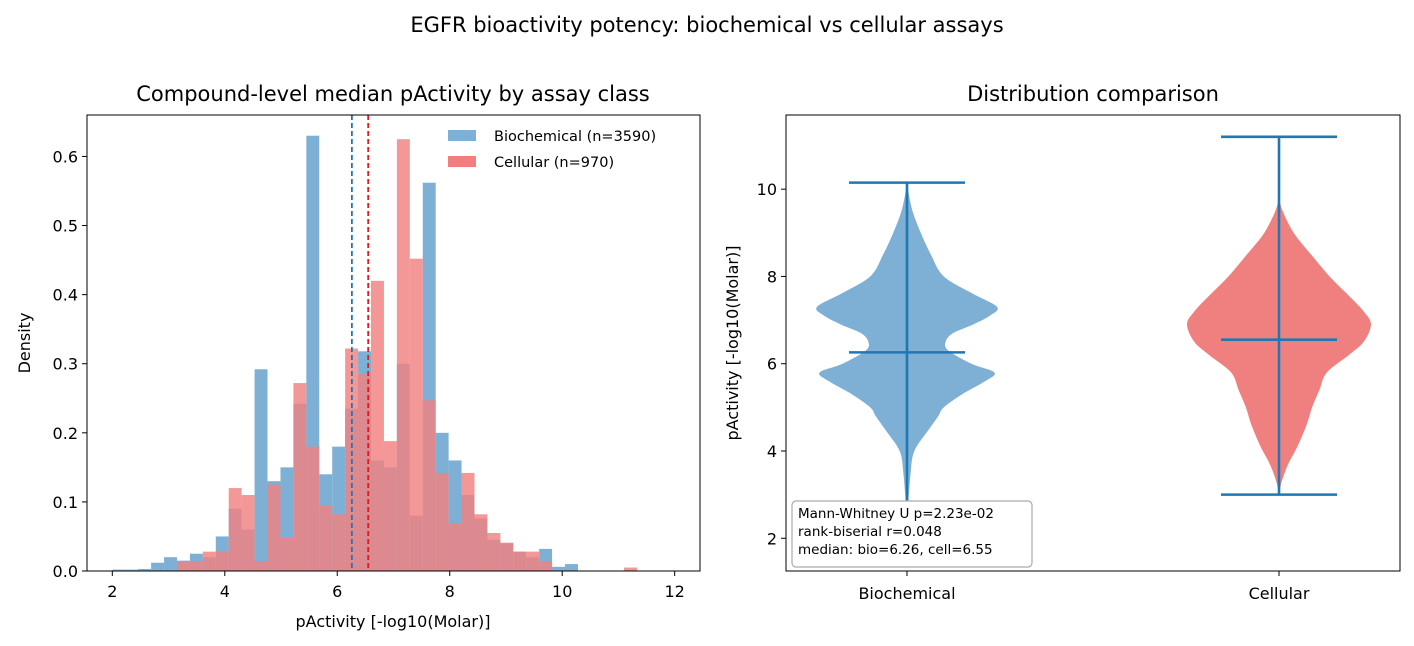 The height and width of the screenshot is (646, 1414). What do you see at coordinates (65, 502) in the screenshot?
I see `y-tick-label: 0.1` at bounding box center [65, 502].